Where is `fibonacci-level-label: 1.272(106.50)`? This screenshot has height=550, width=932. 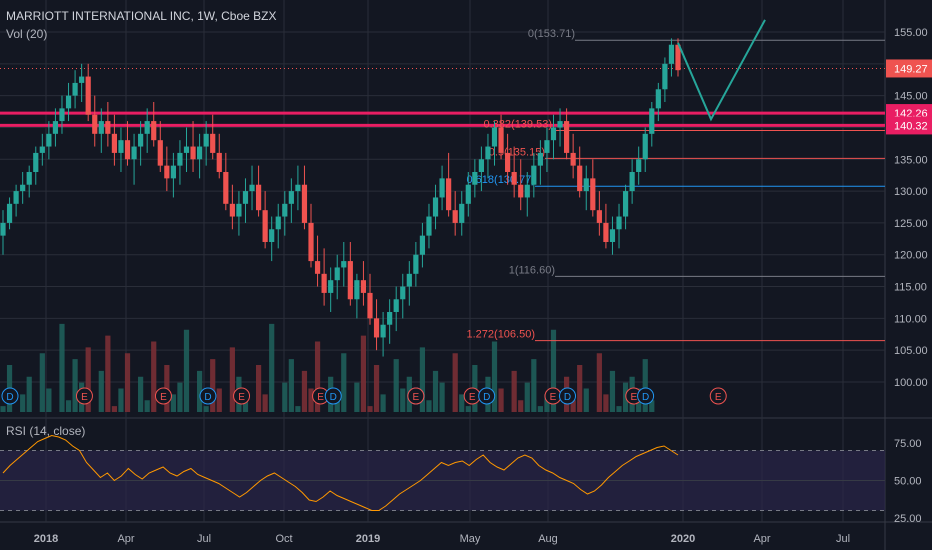 fibonacci-level-label: 1.272(106.50) is located at coordinates (501, 335).